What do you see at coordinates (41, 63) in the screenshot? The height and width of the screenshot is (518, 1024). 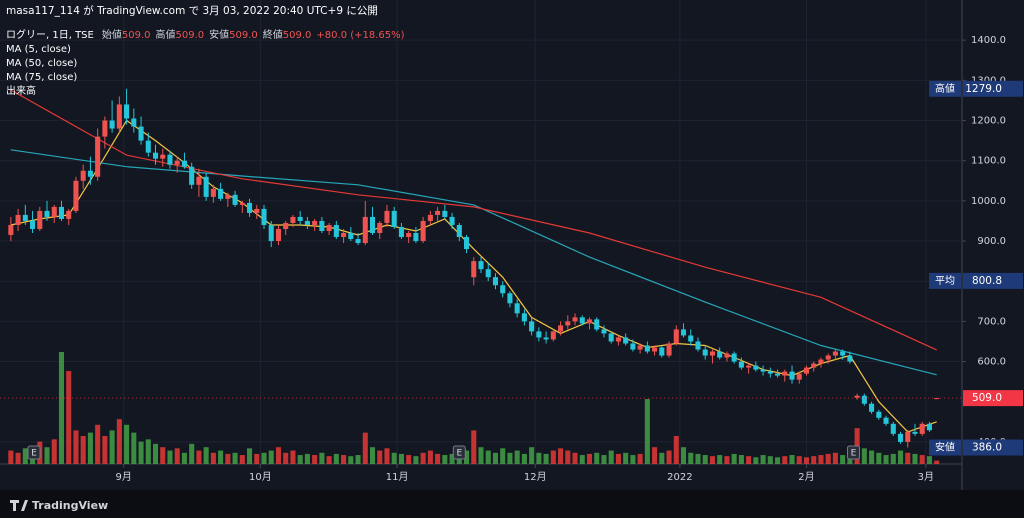 I see `legend-entry: MA (50, close)` at bounding box center [41, 63].